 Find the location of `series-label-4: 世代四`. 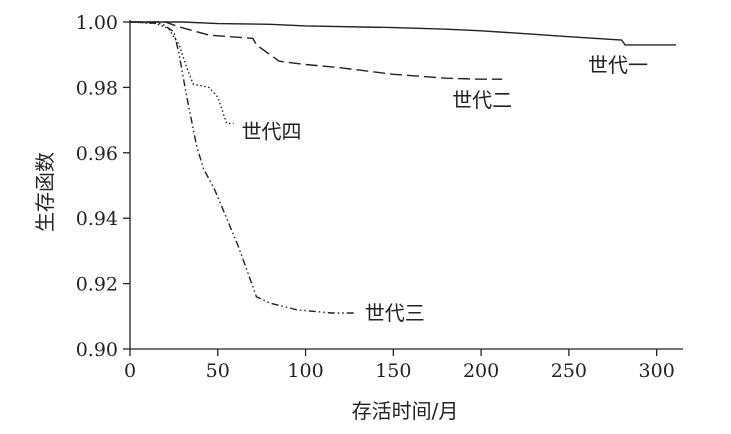

series-label-4: 世代四 is located at coordinates (272, 131).